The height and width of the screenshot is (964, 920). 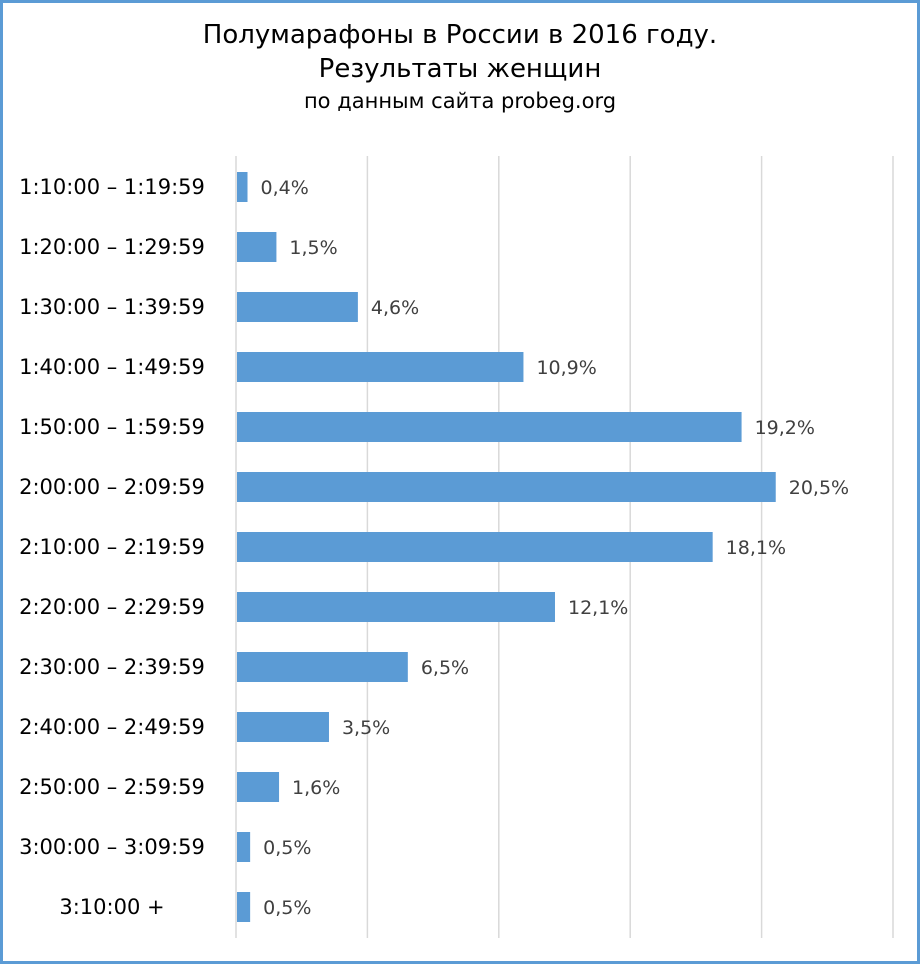 I want to click on category-label: 3:00:00 – 3:09:59, so click(x=112, y=847).